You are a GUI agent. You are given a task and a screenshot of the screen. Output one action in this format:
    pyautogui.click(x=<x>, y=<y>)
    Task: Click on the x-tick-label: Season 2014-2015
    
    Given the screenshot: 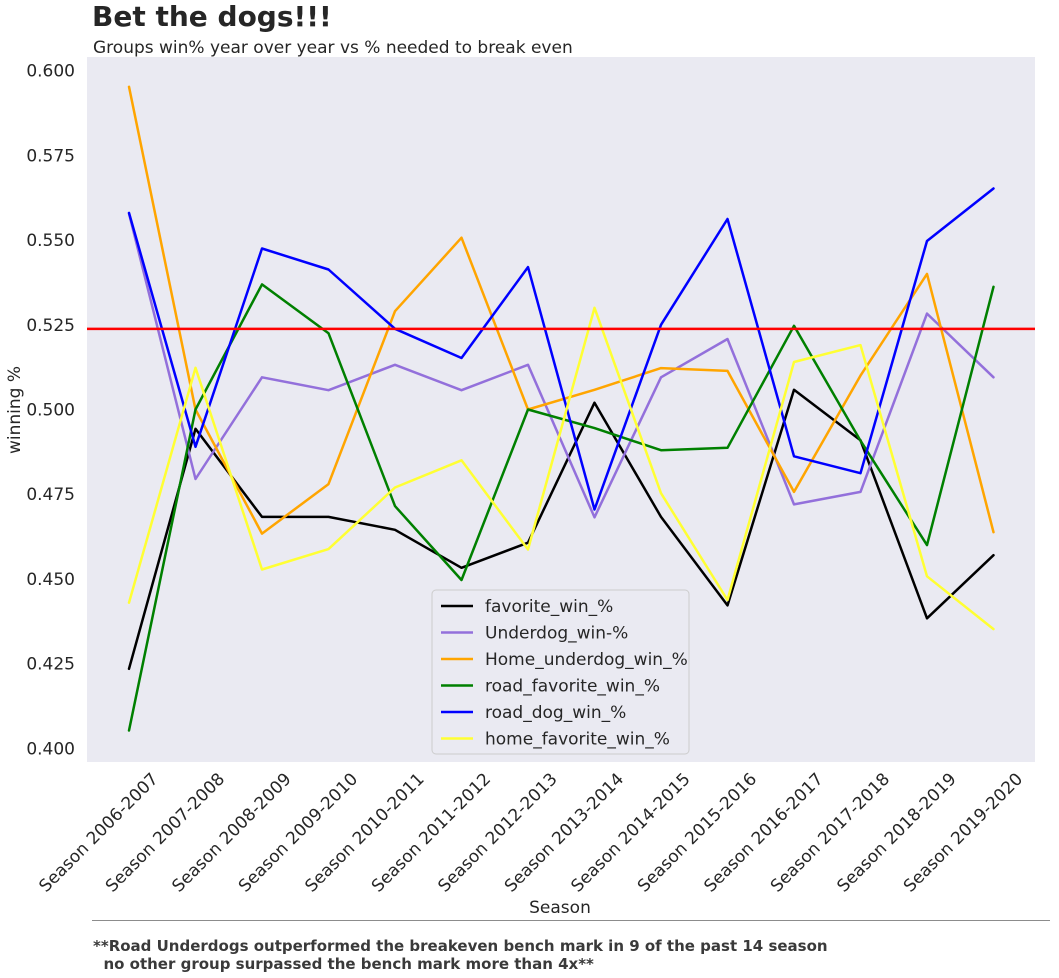 What is the action you would take?
    pyautogui.click(x=630, y=832)
    